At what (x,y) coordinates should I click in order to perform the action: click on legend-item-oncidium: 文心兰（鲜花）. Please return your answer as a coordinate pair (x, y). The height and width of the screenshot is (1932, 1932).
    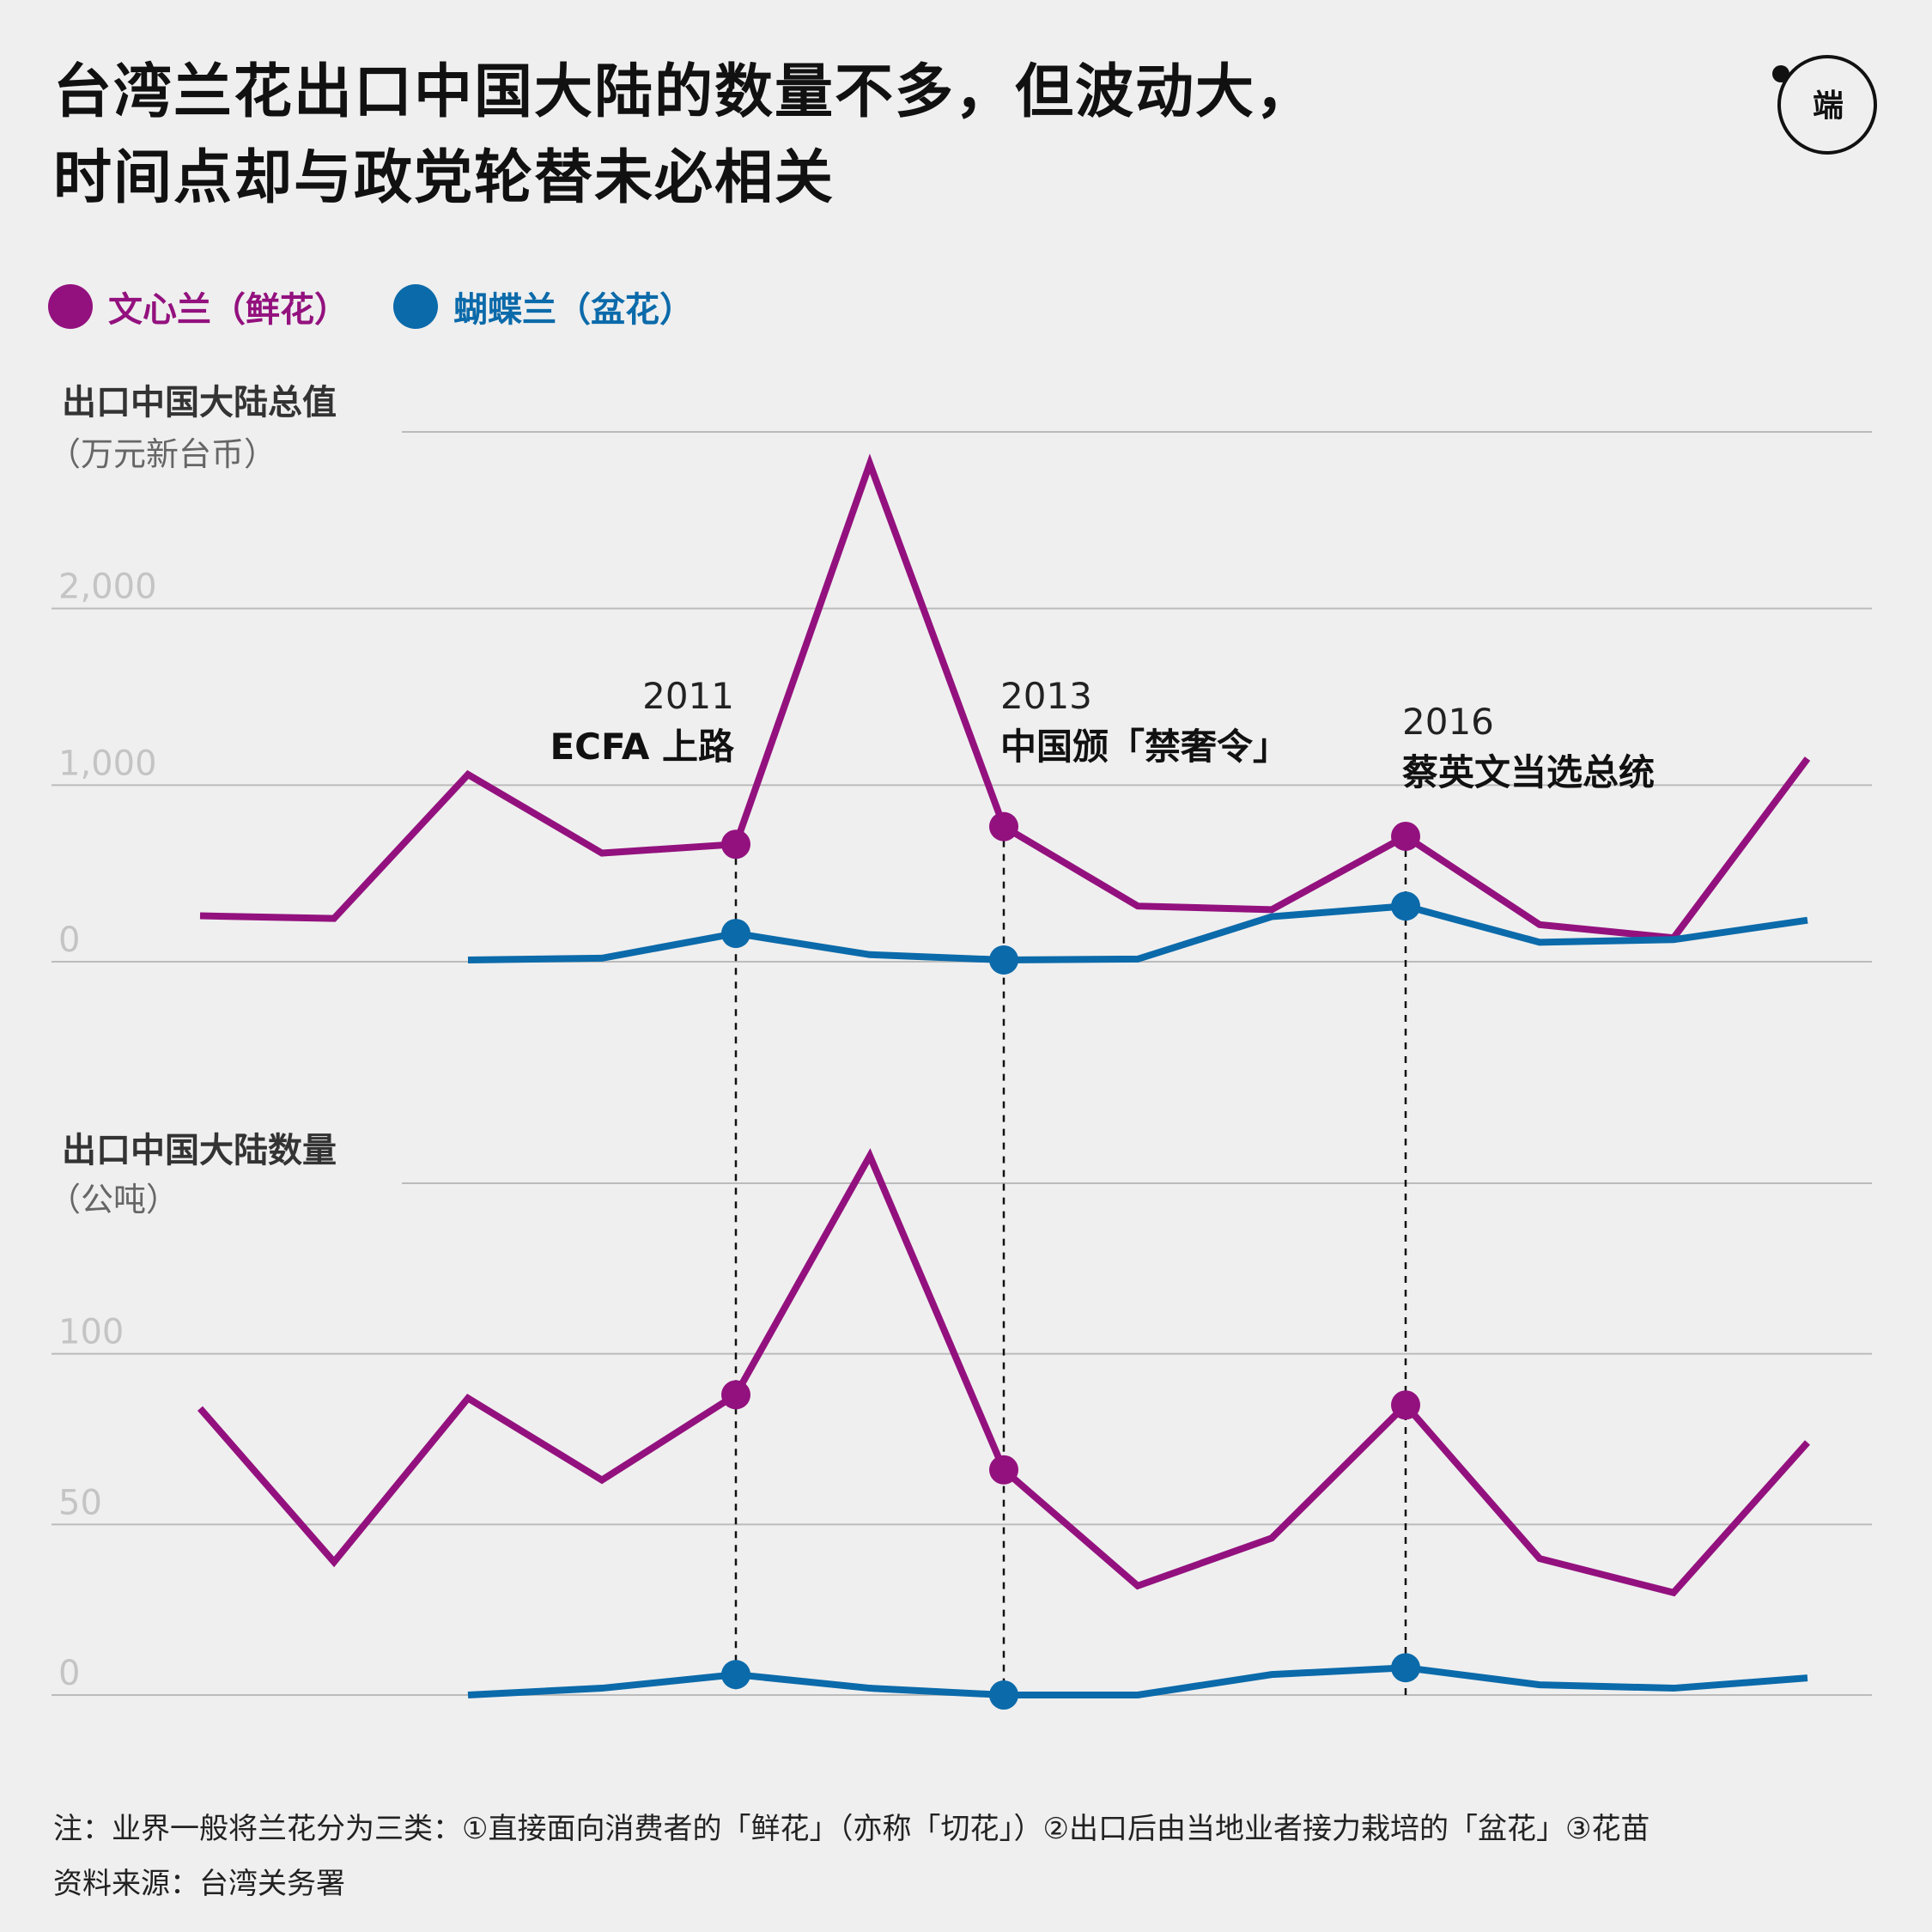
    Looking at the image, I should click on (198, 306).